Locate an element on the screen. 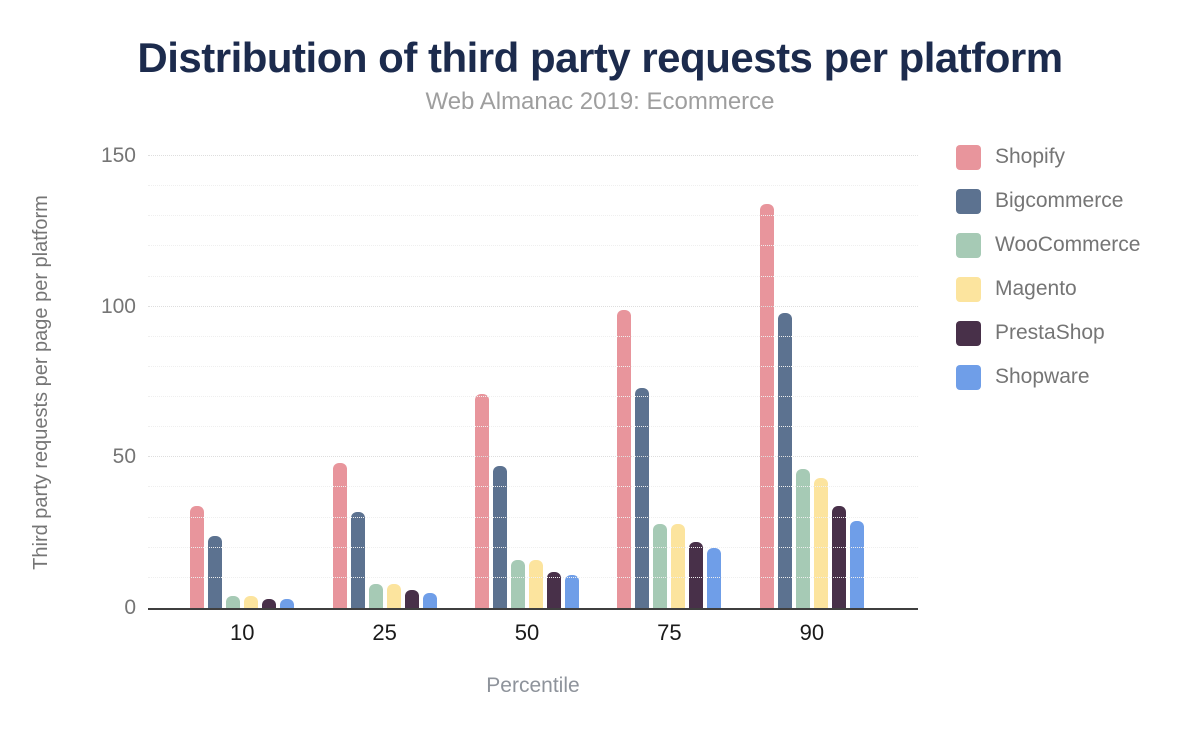  legend-item-prestashop: PrestaShop is located at coordinates (1048, 333).